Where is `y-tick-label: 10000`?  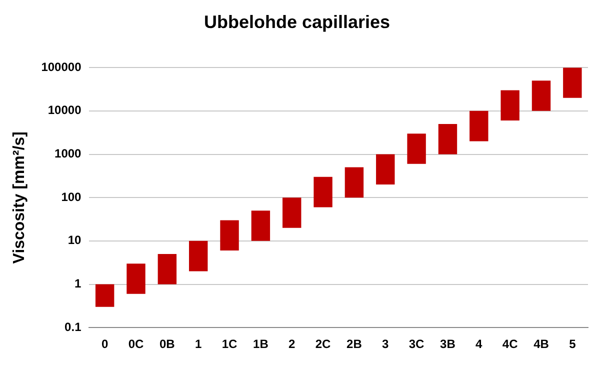
y-tick-label: 10000 is located at coordinates (65, 110).